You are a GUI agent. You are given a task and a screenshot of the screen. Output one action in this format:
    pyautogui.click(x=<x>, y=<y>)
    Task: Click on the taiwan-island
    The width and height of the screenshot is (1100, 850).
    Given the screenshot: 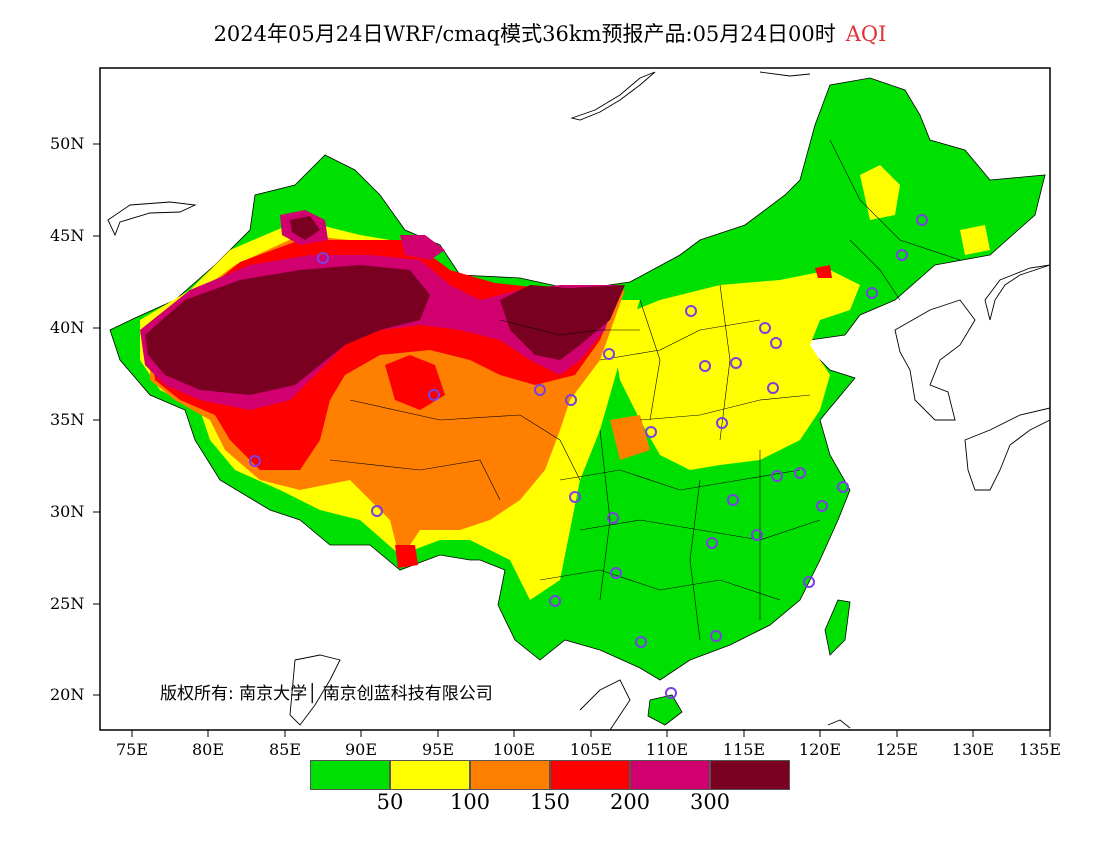 What is the action you would take?
    pyautogui.click(x=837, y=627)
    